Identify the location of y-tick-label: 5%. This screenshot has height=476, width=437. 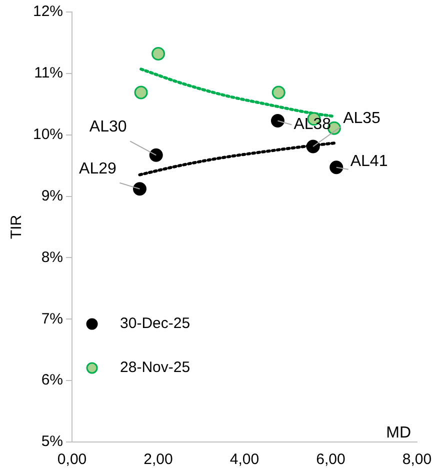
(52, 441).